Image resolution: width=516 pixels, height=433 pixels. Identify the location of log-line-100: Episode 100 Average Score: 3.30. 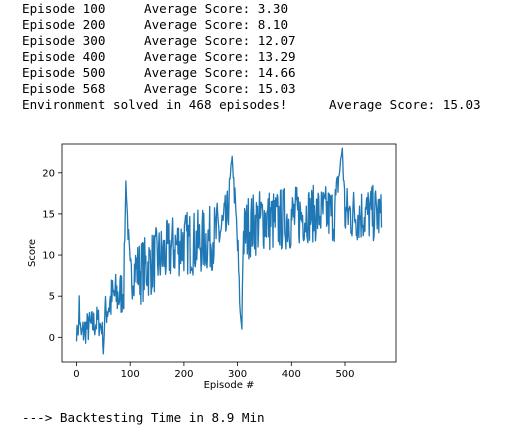
(251, 9).